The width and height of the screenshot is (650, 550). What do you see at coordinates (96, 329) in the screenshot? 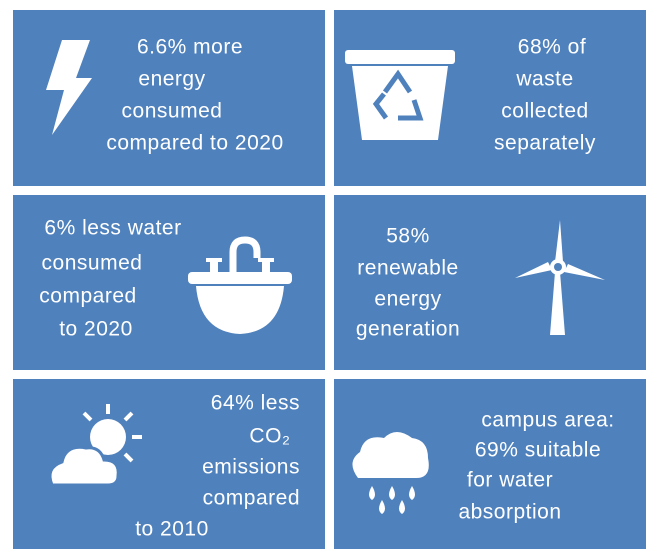
I see `tile-text: to 2020` at bounding box center [96, 329].